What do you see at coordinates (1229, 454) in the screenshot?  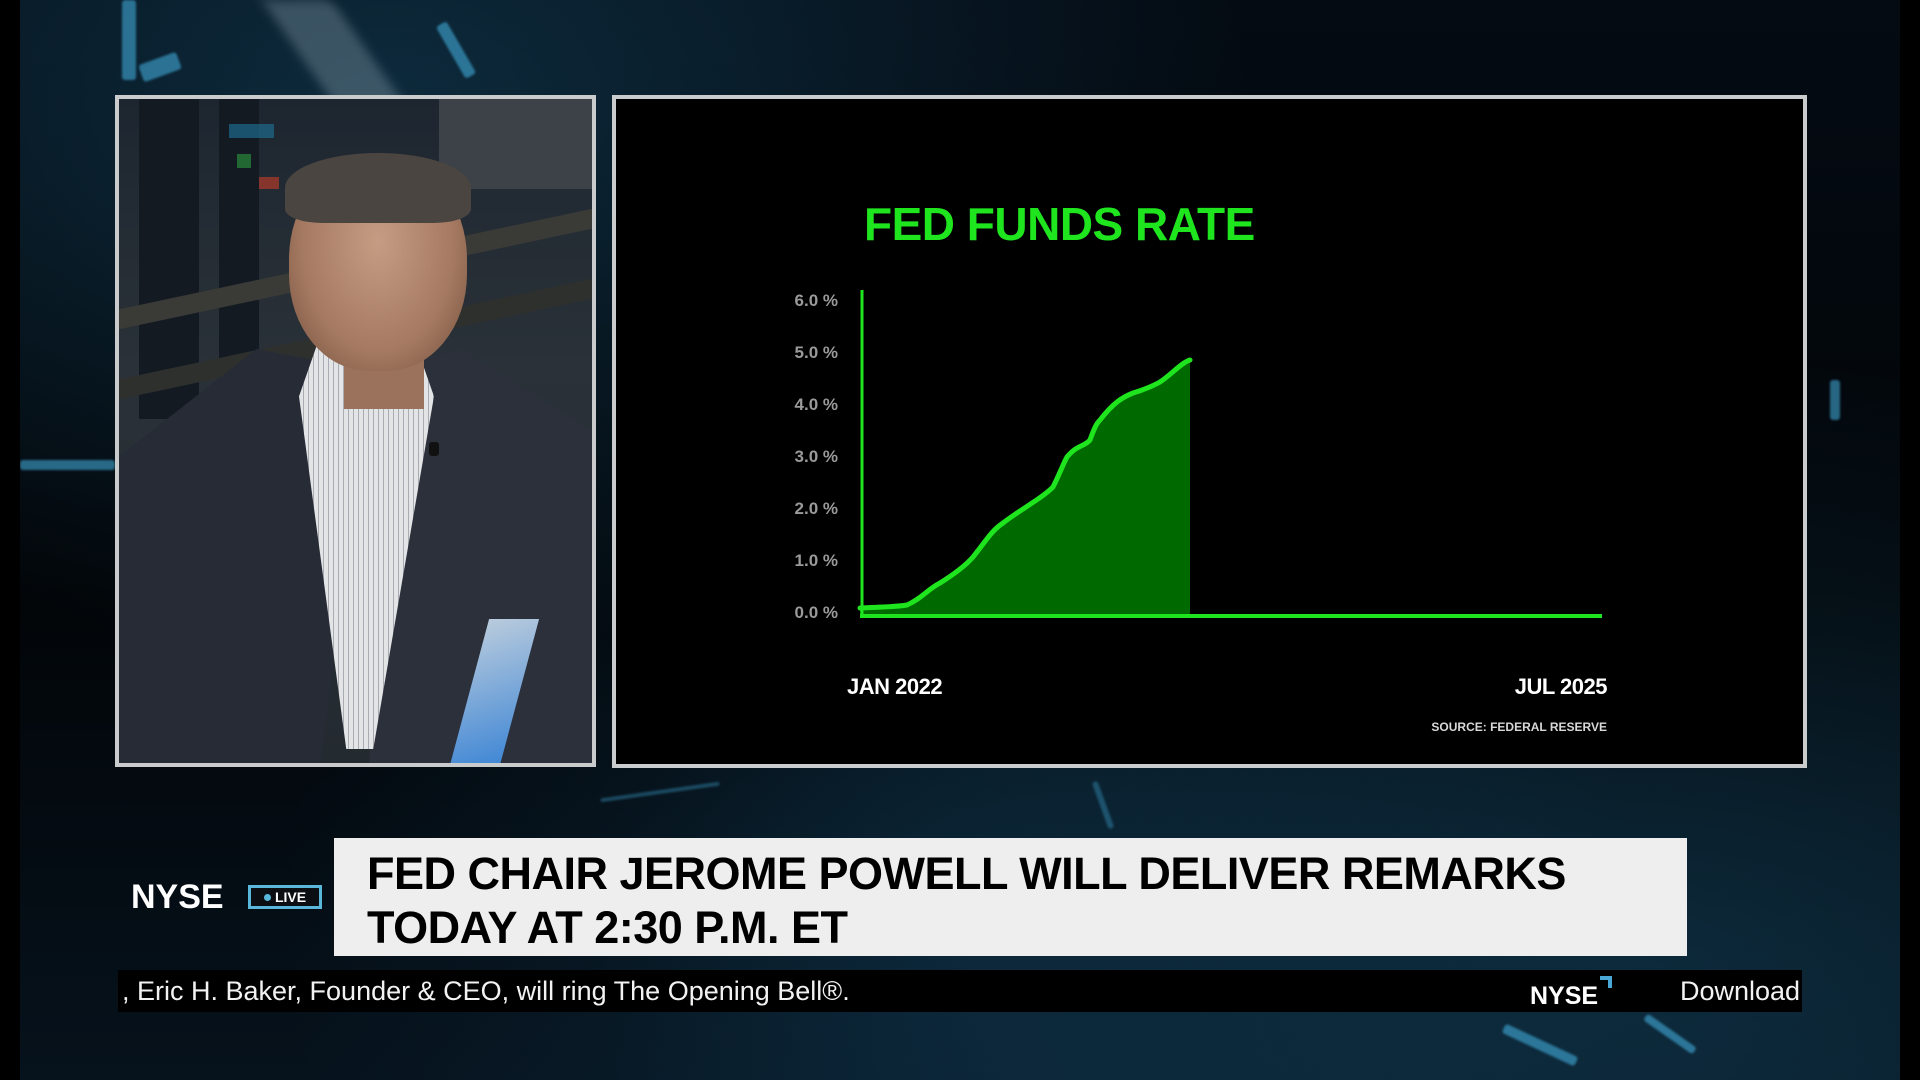 I see `area-chart` at bounding box center [1229, 454].